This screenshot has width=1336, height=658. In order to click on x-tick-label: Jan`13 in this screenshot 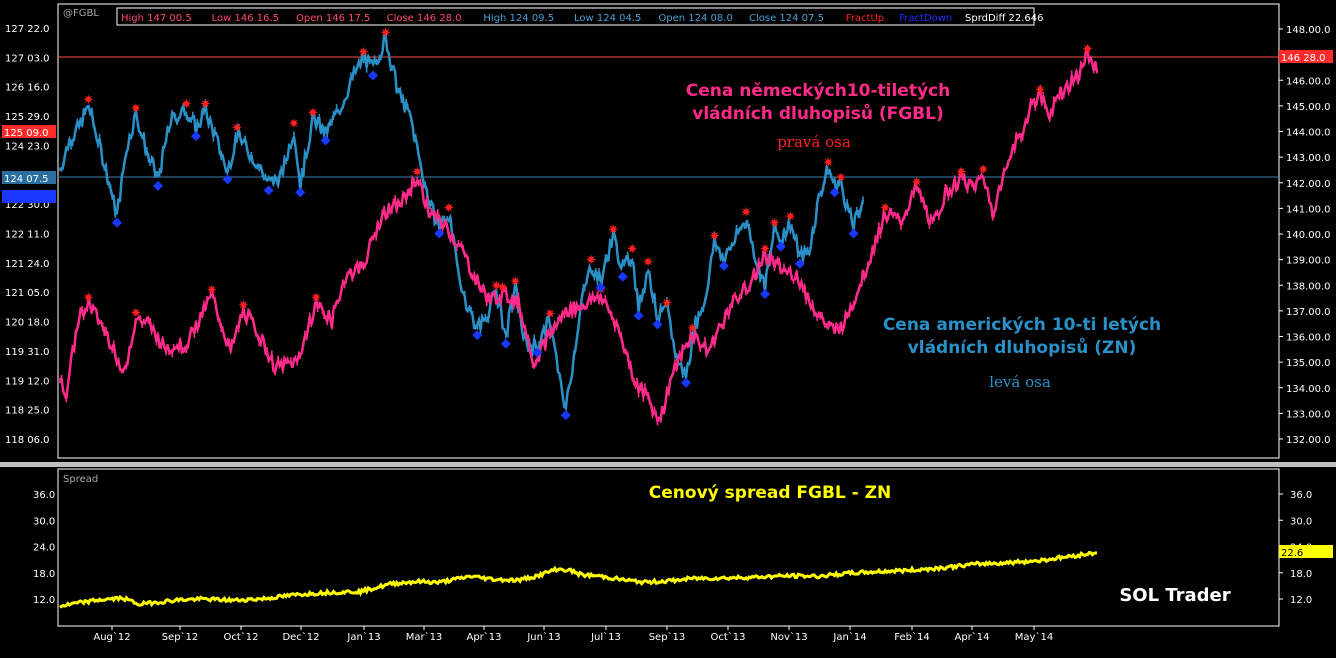, I will do `click(363, 637)`.